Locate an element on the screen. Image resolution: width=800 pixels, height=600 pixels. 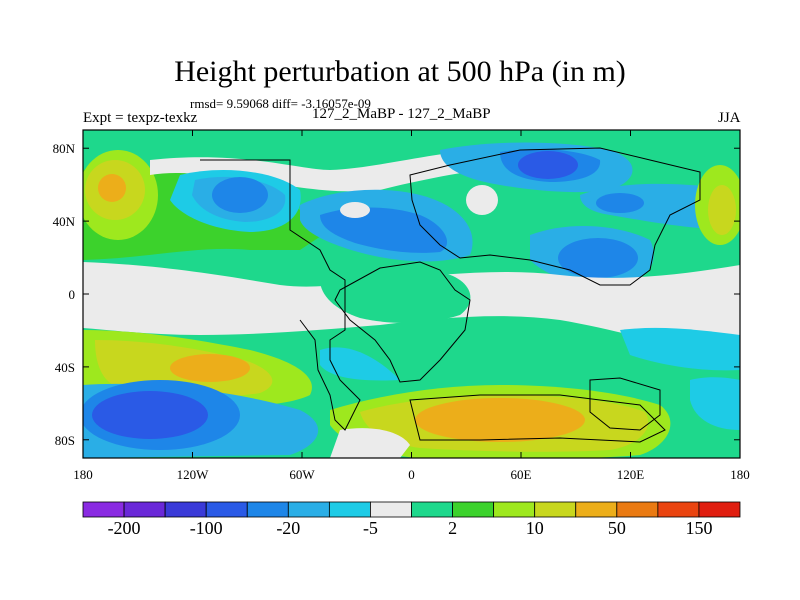
season-label: JJA is located at coordinates (729, 118).